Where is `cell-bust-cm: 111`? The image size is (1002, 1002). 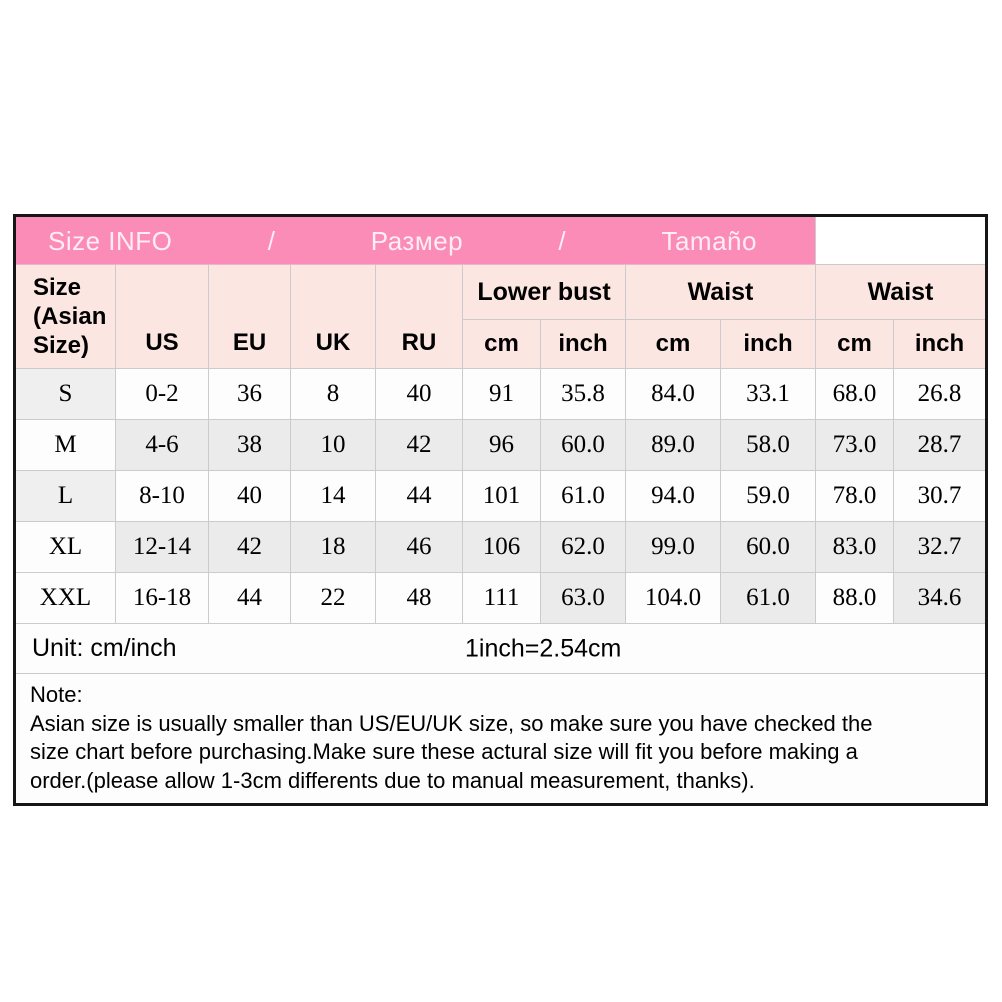
cell-bust-cm: 111 is located at coordinates (501, 598).